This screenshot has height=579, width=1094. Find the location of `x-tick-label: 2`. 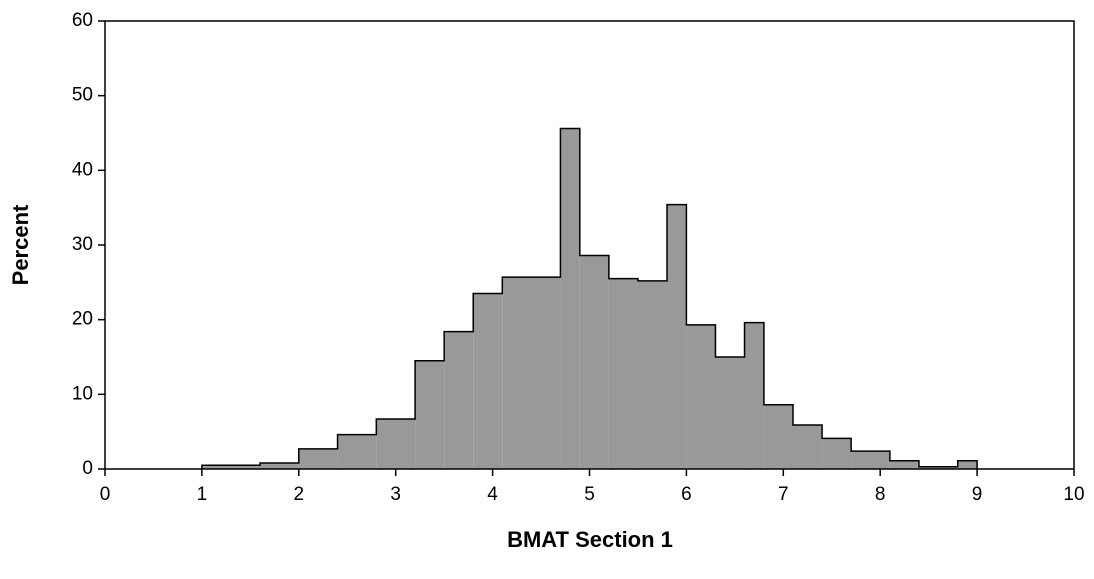

x-tick-label: 2 is located at coordinates (299, 494).